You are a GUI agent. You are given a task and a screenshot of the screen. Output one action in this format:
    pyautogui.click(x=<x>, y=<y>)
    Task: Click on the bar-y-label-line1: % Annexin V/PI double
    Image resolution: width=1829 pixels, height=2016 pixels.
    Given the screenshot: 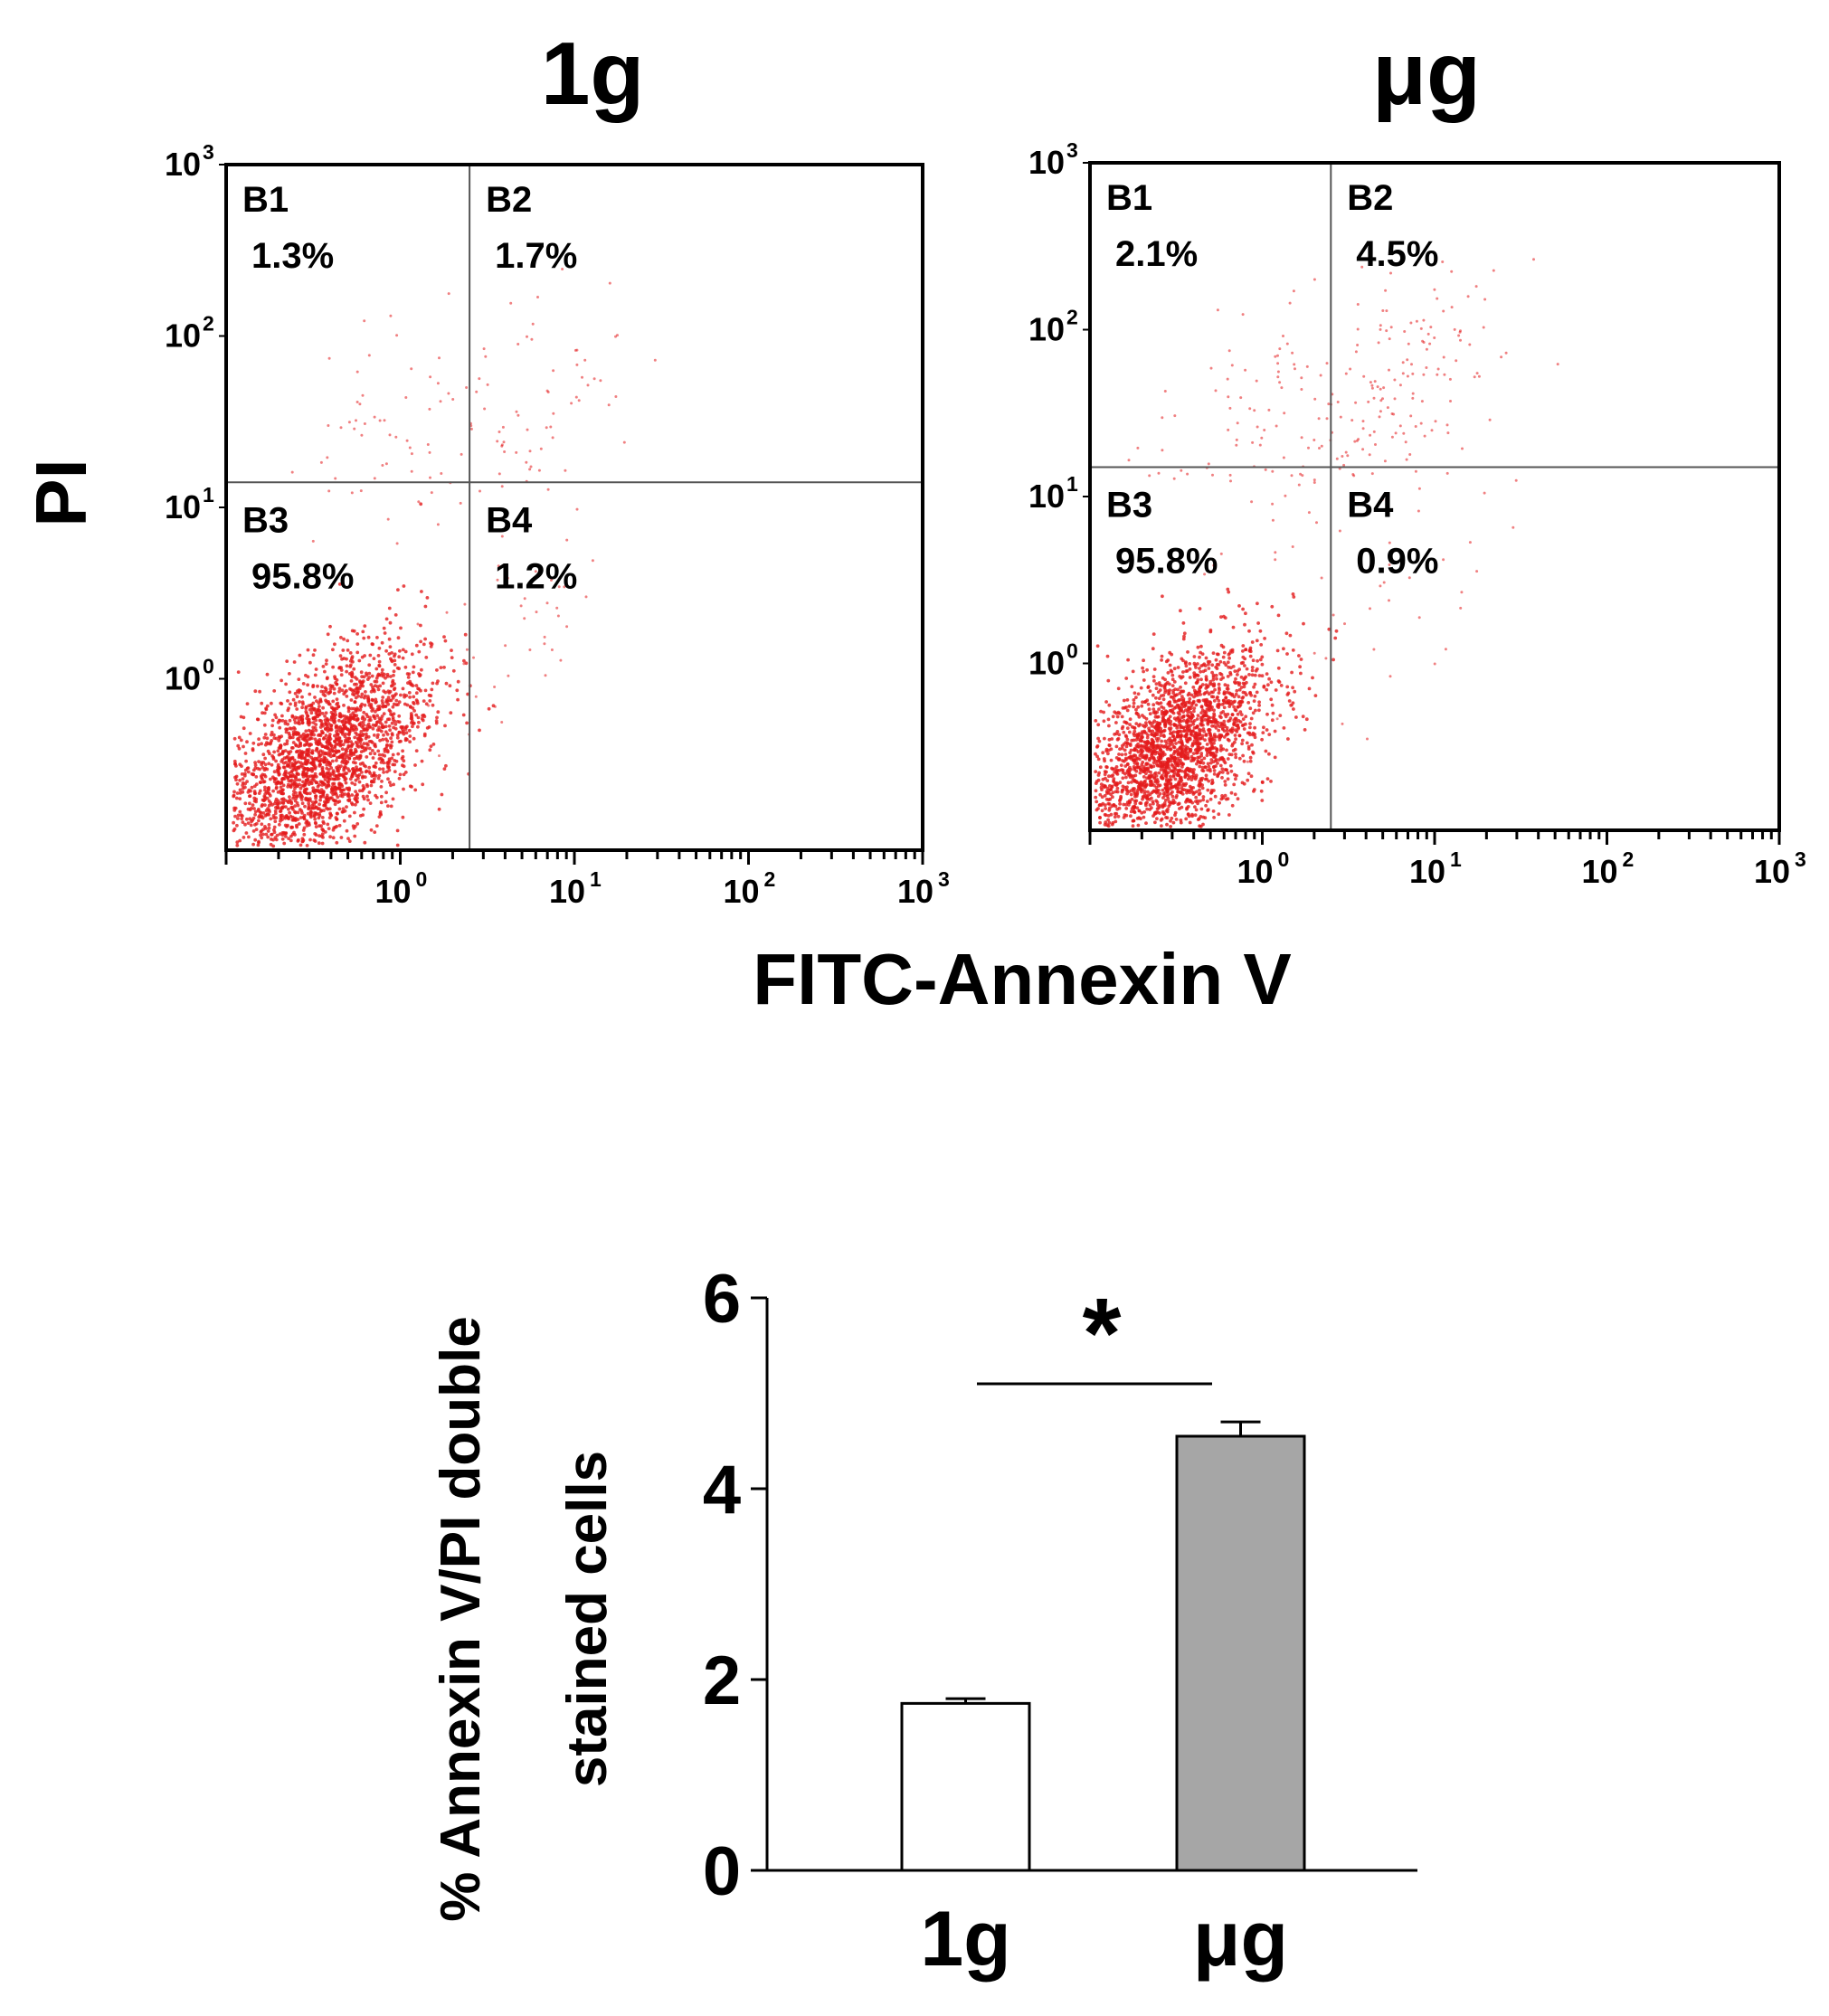 What is the action you would take?
    pyautogui.click(x=461, y=1618)
    